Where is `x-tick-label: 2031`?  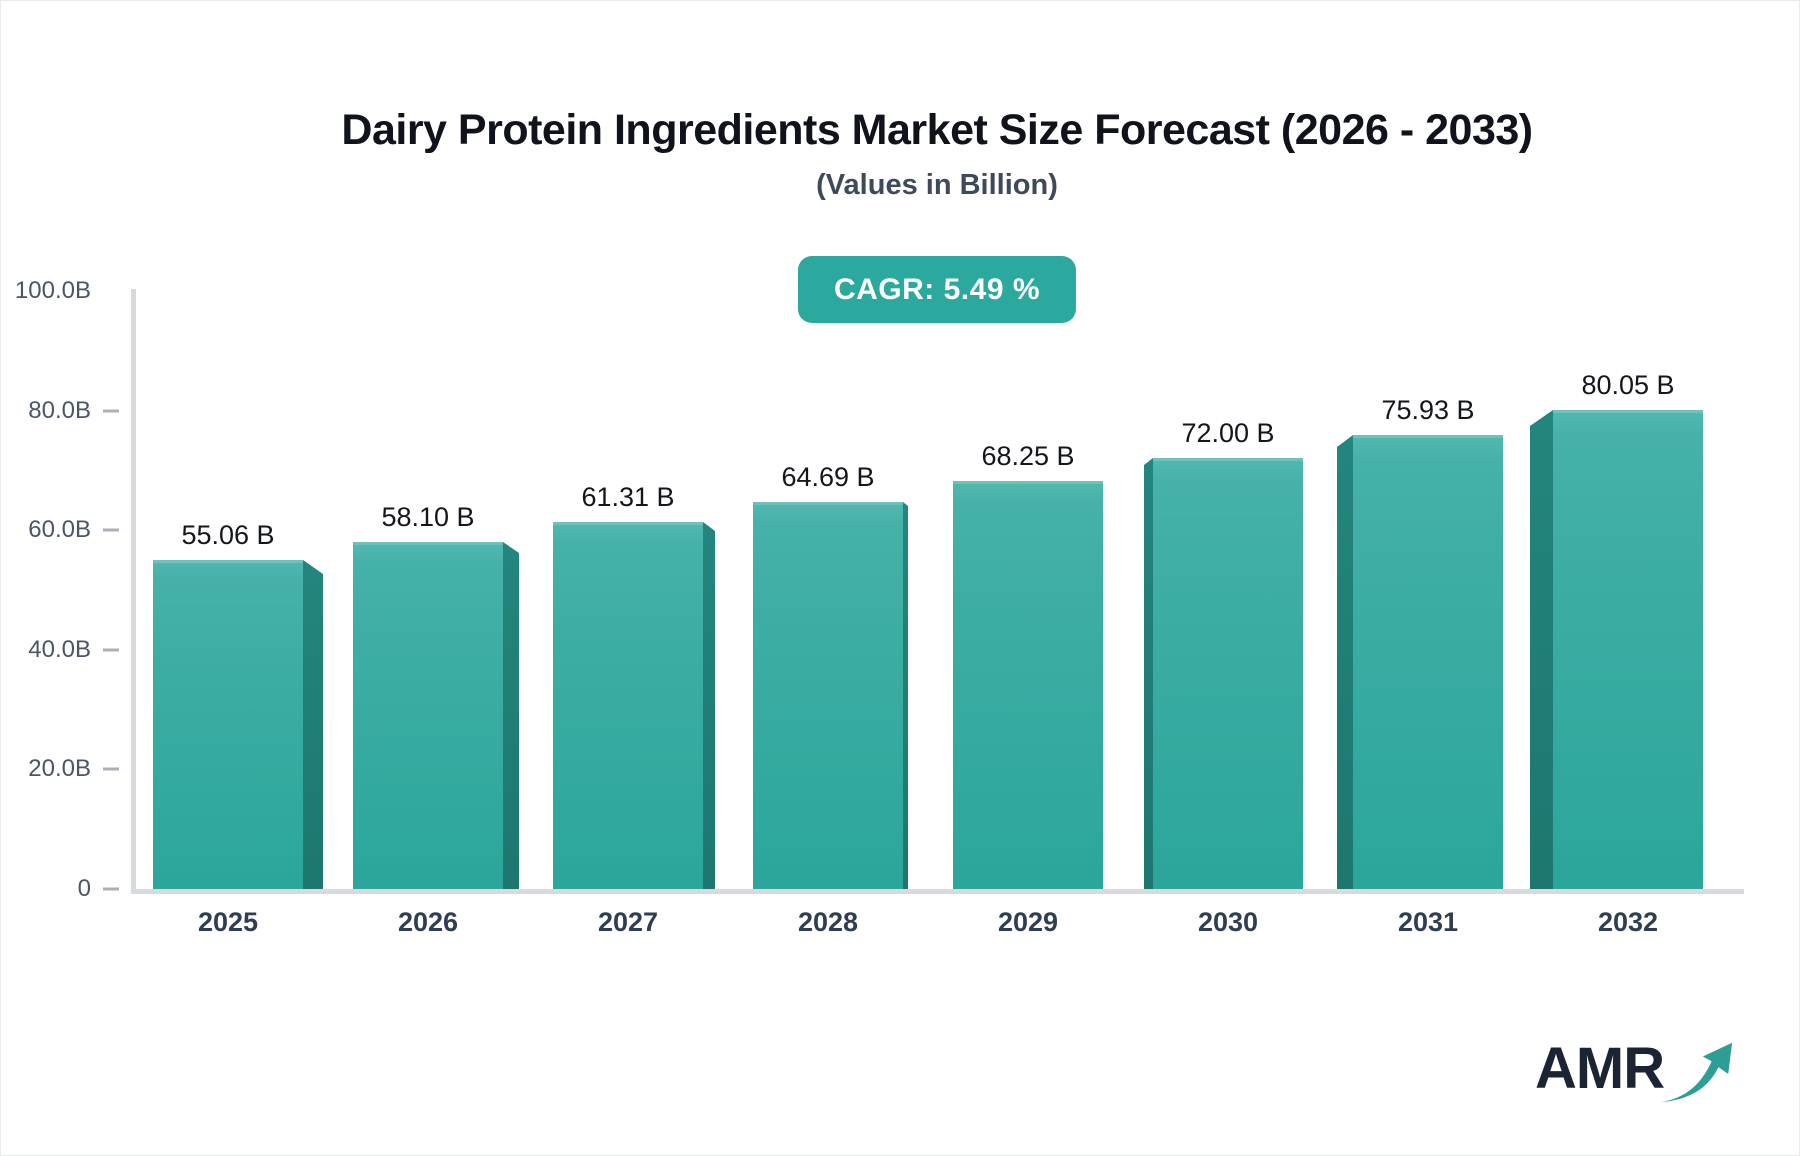 x-tick-label: 2031 is located at coordinates (1428, 922).